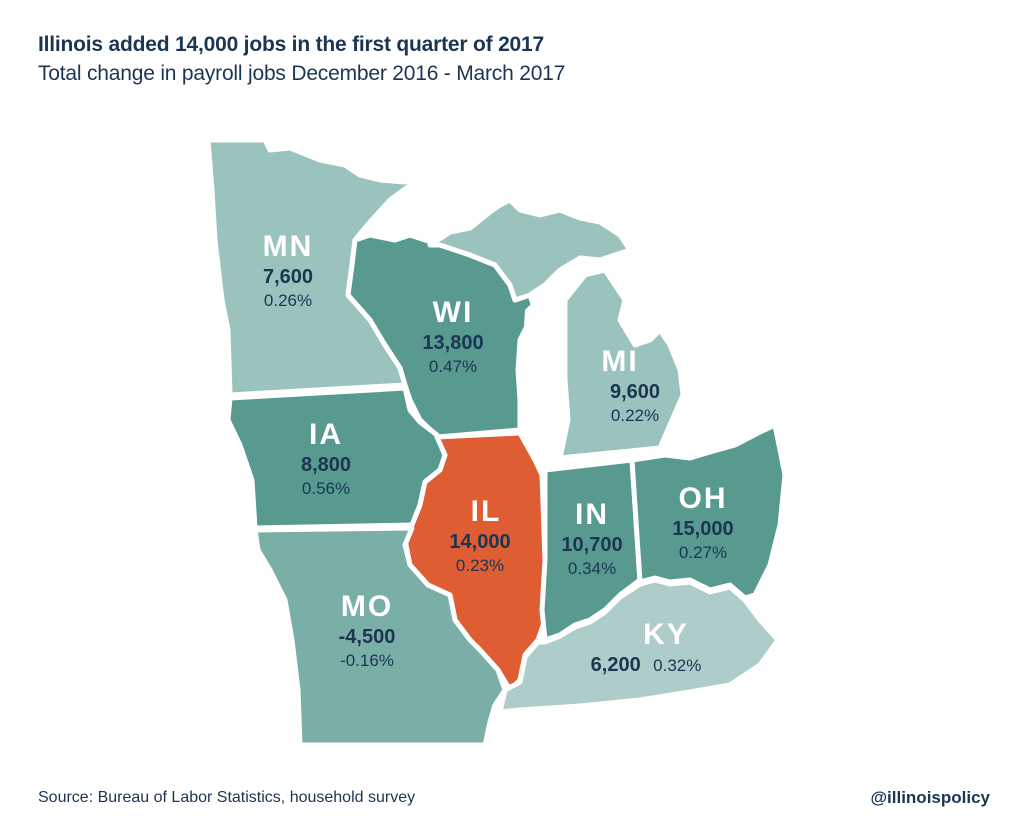 The height and width of the screenshot is (836, 1024). Describe the element at coordinates (592, 568) in the screenshot. I see `pct-change: 0.34%` at that location.